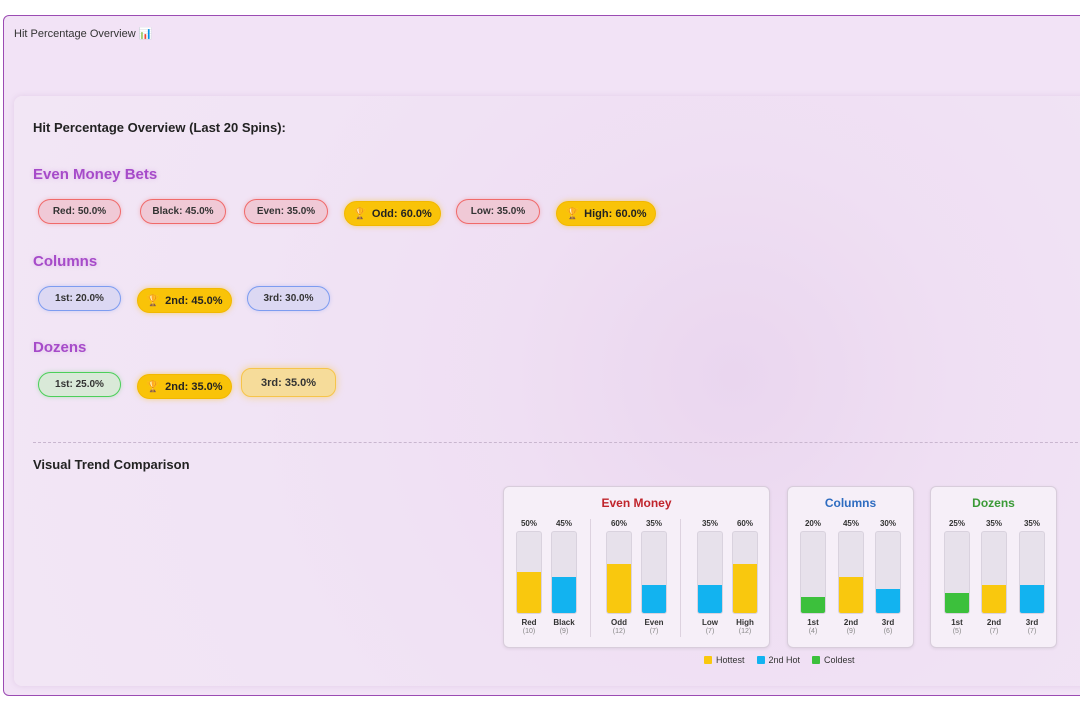 The height and width of the screenshot is (706, 1080). I want to click on trend-card-dozens: Dozens 25% 1st (5) 35% 2nd (7) 35% 3rd (7), so click(993, 567).